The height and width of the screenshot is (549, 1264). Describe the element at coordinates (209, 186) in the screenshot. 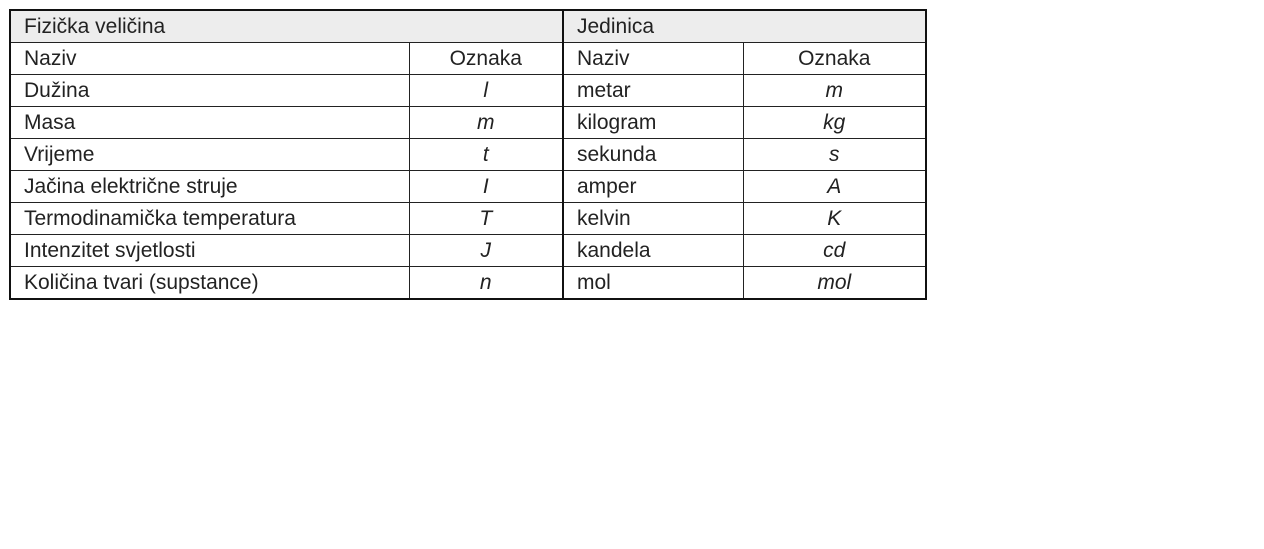

I see `cell-quantity-name: Jačina električne struje` at that location.